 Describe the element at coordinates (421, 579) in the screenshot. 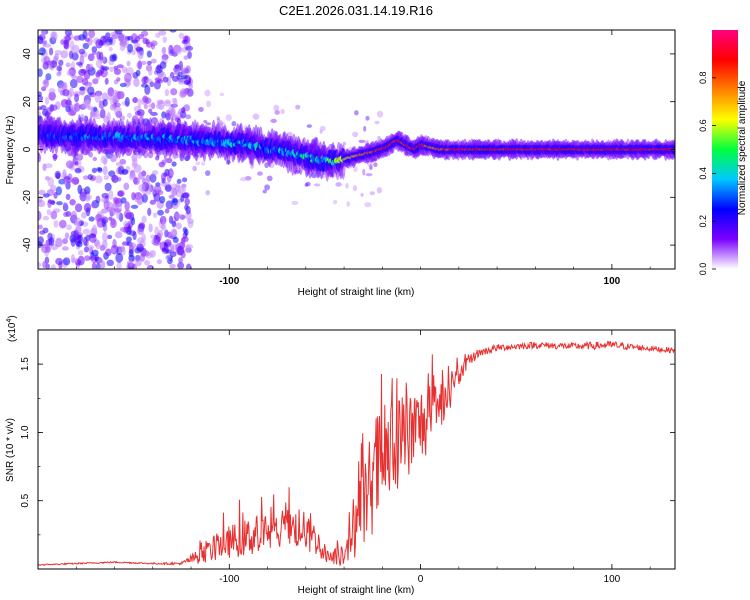

I see `snr-x-tick-label: 0` at that location.